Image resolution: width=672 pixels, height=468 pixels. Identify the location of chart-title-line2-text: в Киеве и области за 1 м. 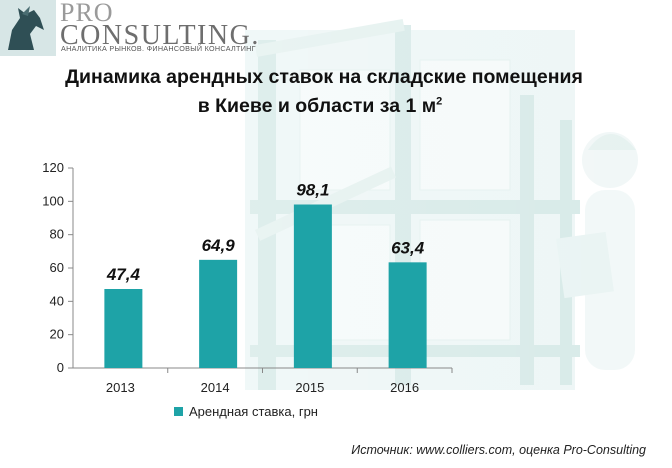
(317, 106).